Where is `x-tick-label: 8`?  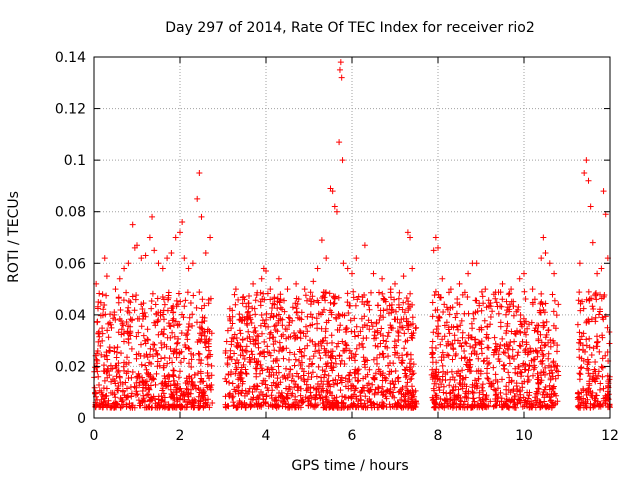
x-tick-label: 8 is located at coordinates (438, 436).